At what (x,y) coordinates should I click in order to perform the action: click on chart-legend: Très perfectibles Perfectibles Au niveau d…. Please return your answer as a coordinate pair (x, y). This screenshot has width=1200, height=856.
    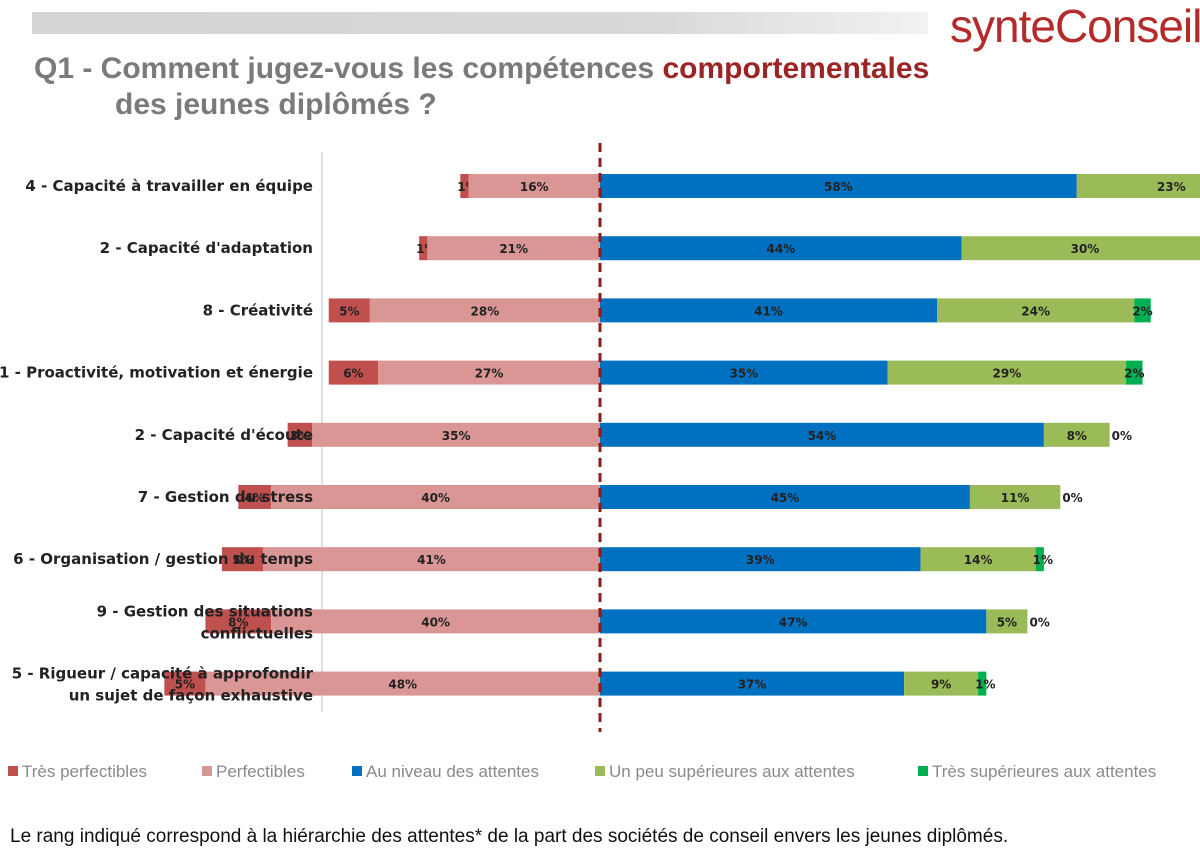
    Looking at the image, I should click on (582, 771).